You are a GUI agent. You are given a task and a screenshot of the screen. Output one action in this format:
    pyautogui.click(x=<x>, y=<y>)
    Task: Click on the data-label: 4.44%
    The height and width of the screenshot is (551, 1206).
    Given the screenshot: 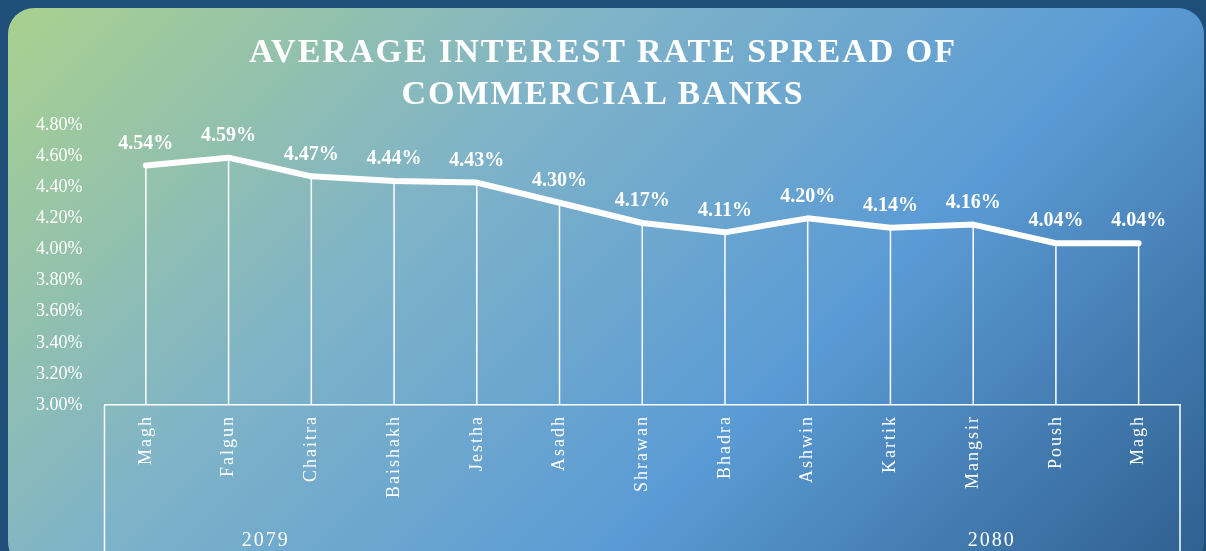 What is the action you would take?
    pyautogui.click(x=394, y=157)
    